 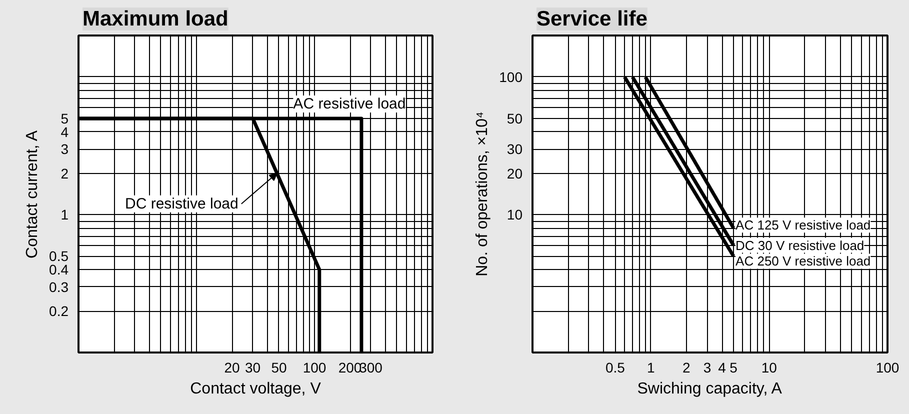 I want to click on annotation: DC 30 V resistive load, so click(x=800, y=245).